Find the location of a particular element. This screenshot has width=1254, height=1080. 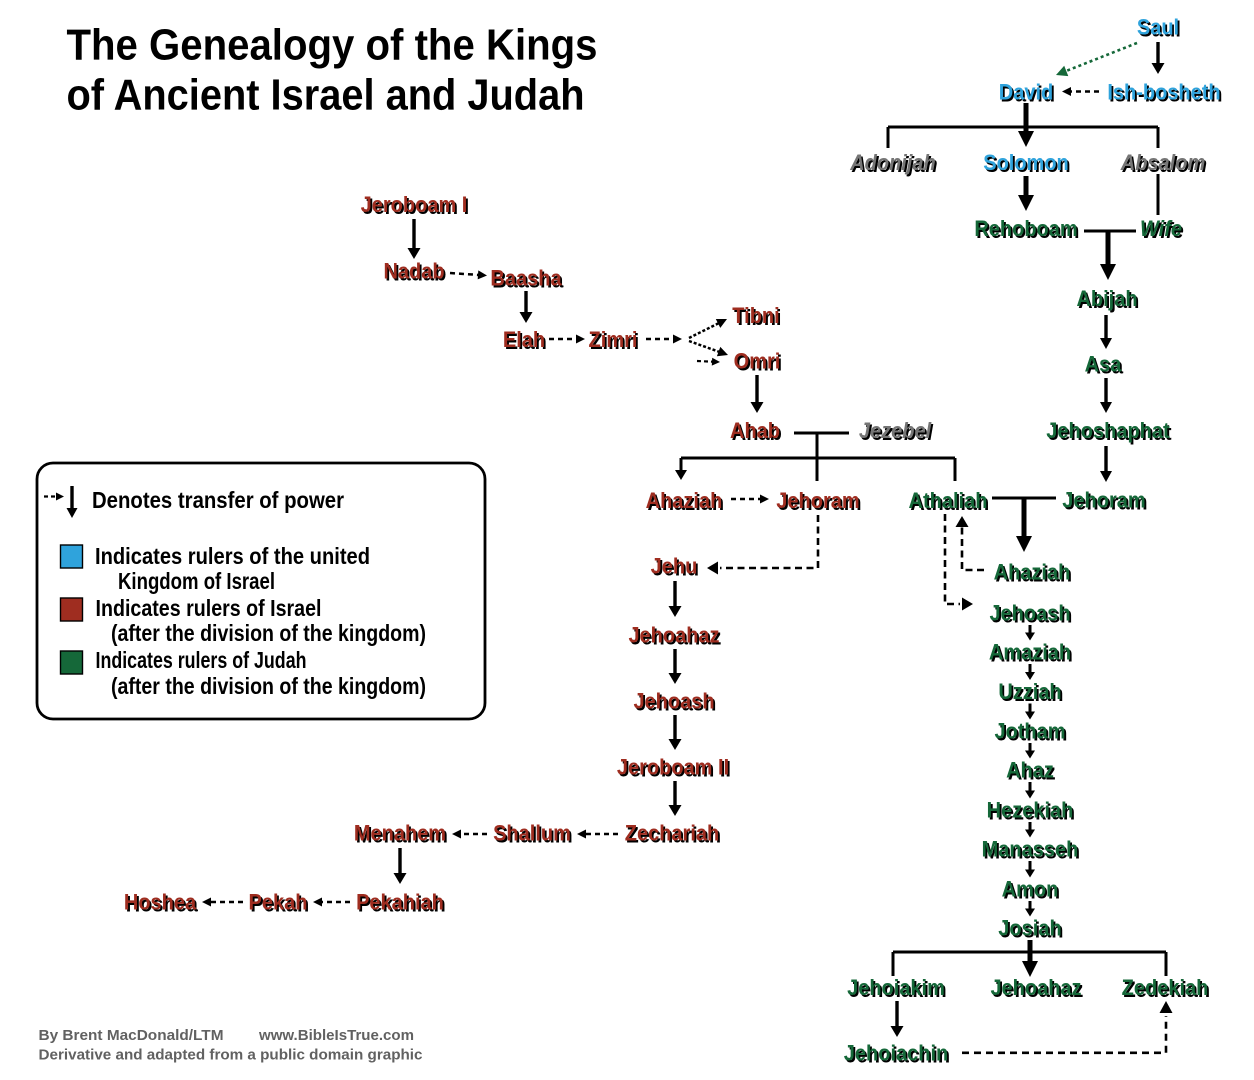

svg-text: David is located at coordinates (1028, 93).